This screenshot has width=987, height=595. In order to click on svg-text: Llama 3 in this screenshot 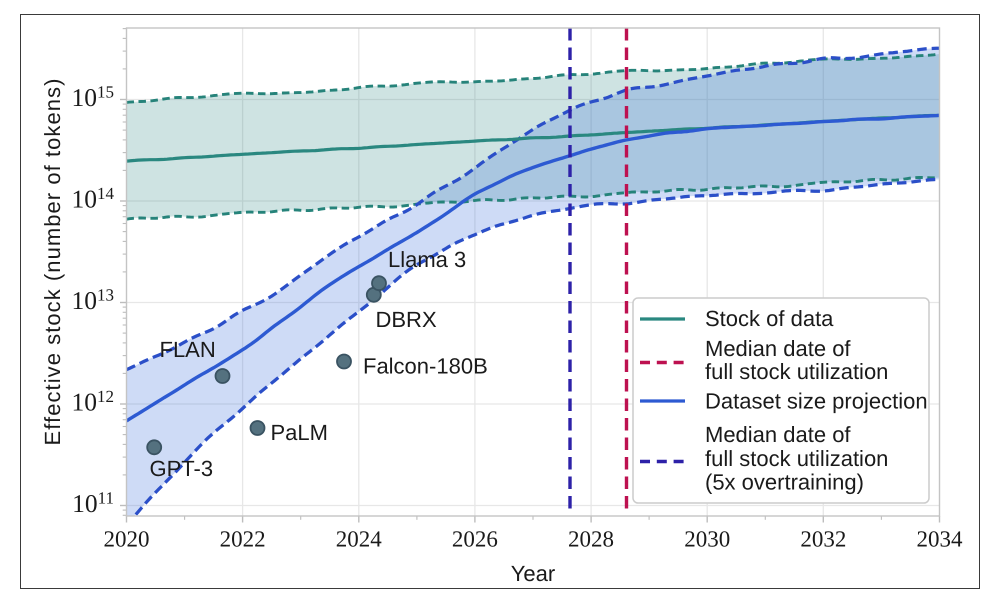, I will do `click(427, 259)`.